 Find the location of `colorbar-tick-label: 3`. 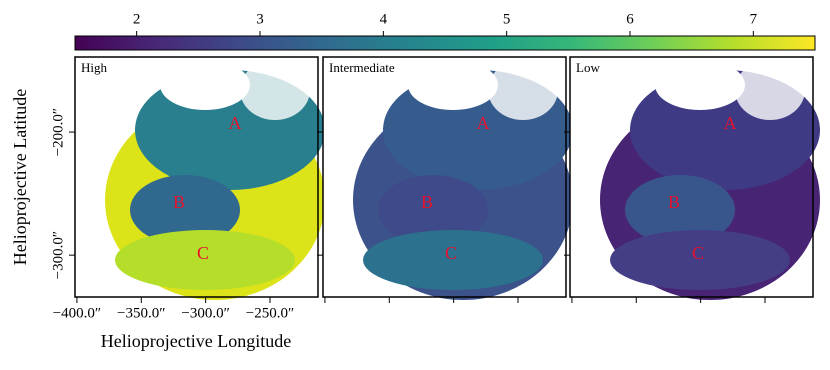

colorbar-tick-label: 3 is located at coordinates (260, 19).